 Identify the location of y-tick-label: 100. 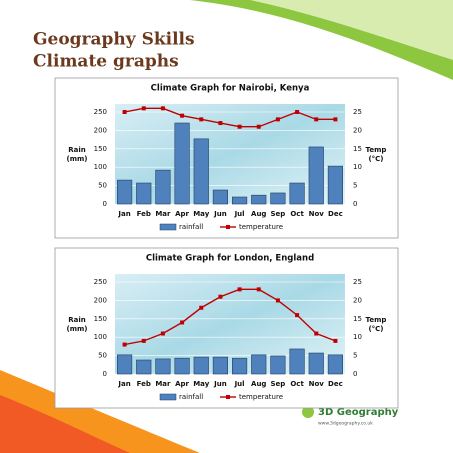
(100, 337).